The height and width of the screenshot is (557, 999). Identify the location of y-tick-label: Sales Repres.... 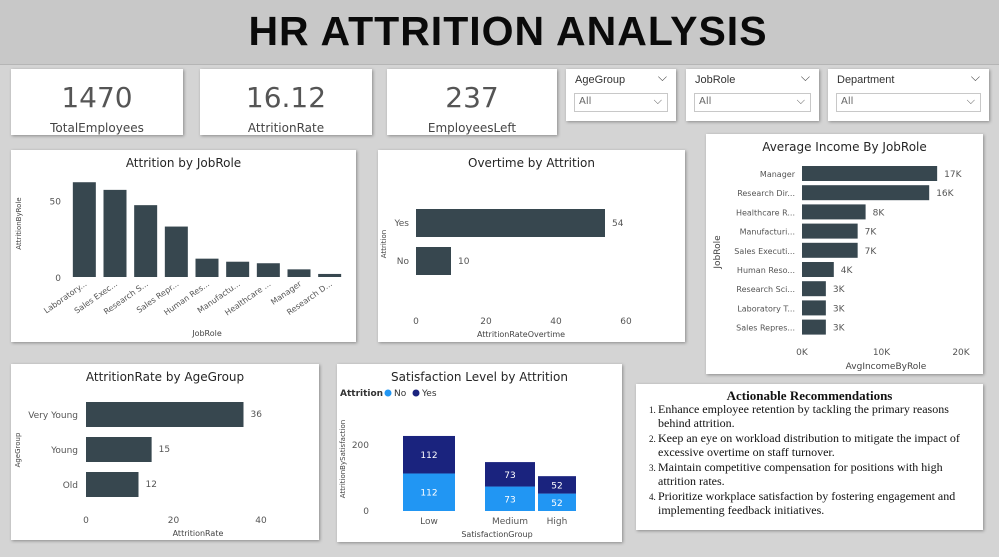
(765, 328).